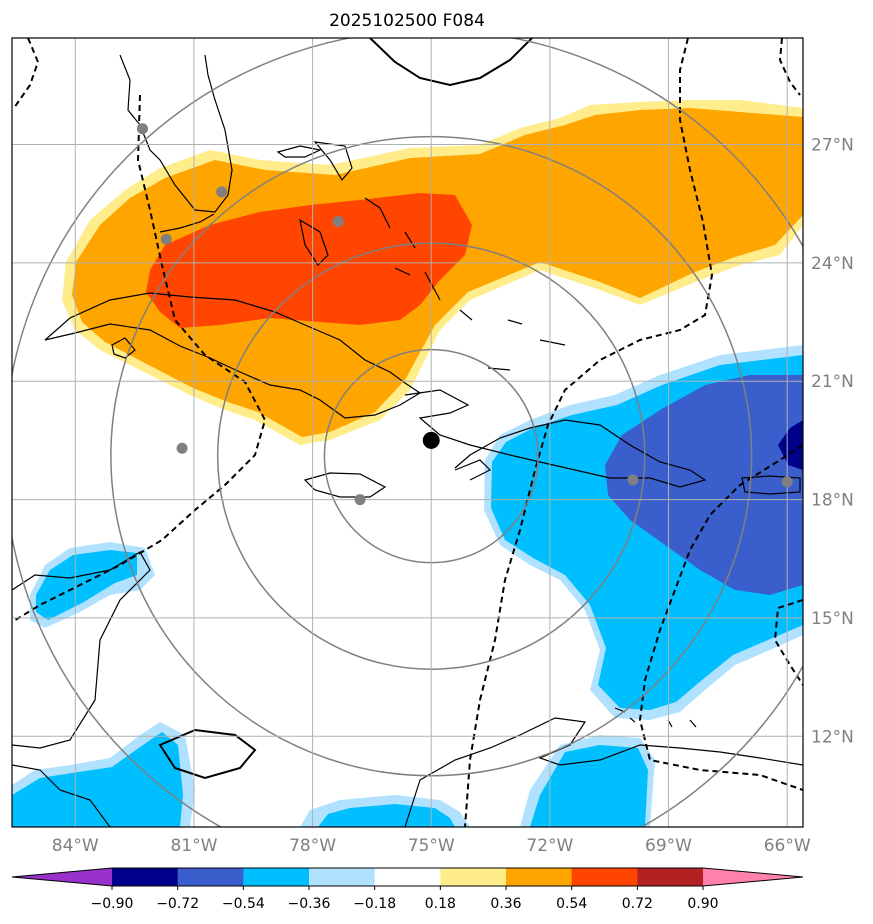 The height and width of the screenshot is (924, 873). Describe the element at coordinates (243, 904) in the screenshot. I see `colorbar-tick-label-2: −0.54` at that location.